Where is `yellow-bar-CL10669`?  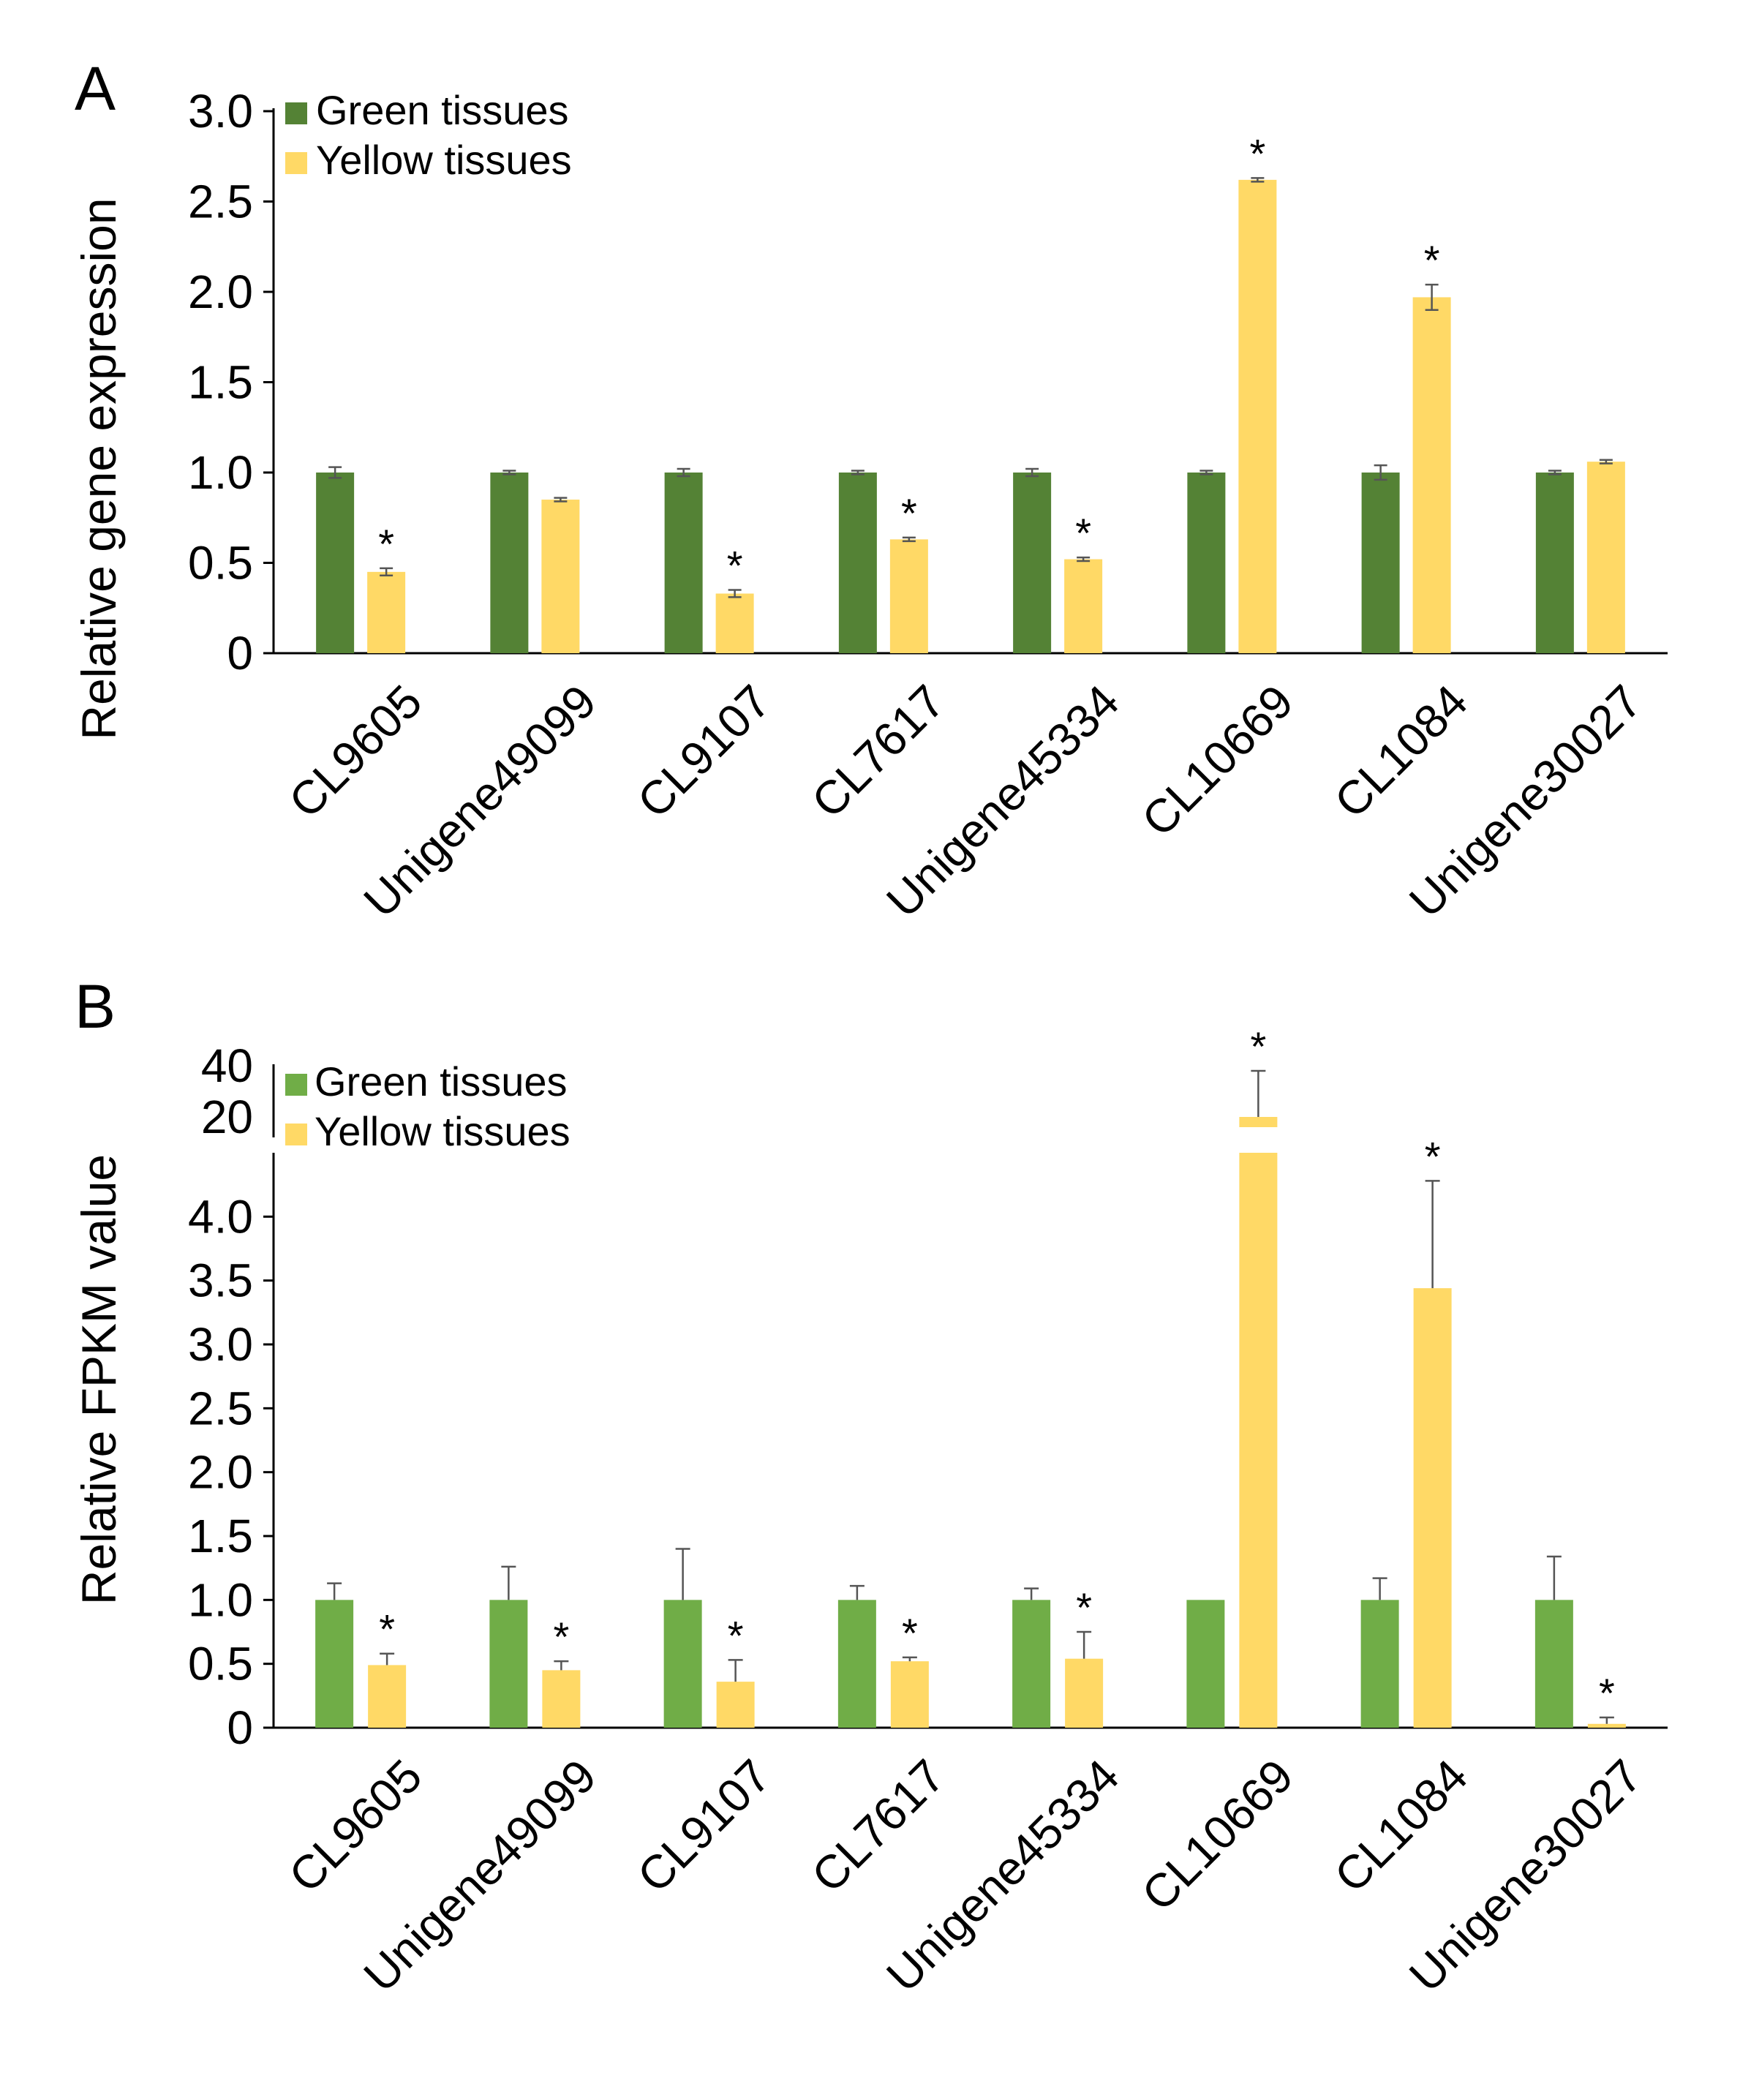
yellow-bar-CL10669 is located at coordinates (1258, 1440).